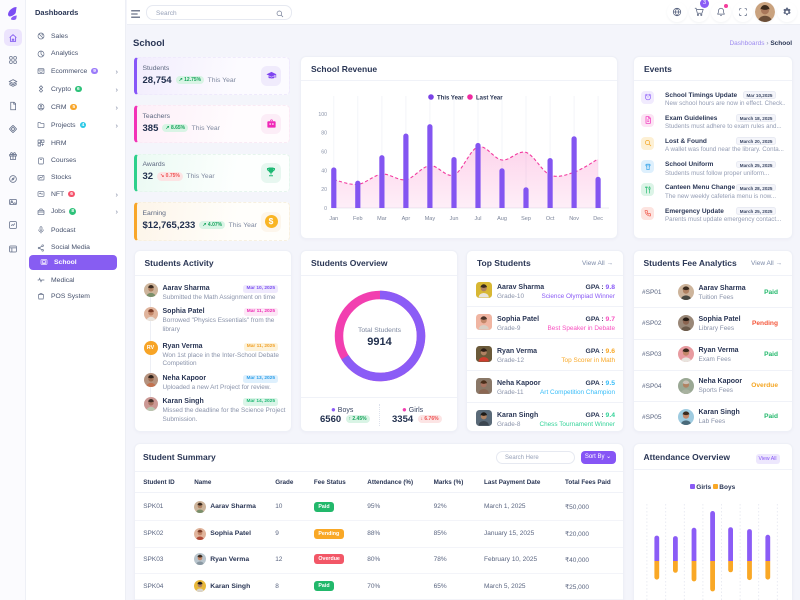  I want to click on svg-text: Oct, so click(550, 219).